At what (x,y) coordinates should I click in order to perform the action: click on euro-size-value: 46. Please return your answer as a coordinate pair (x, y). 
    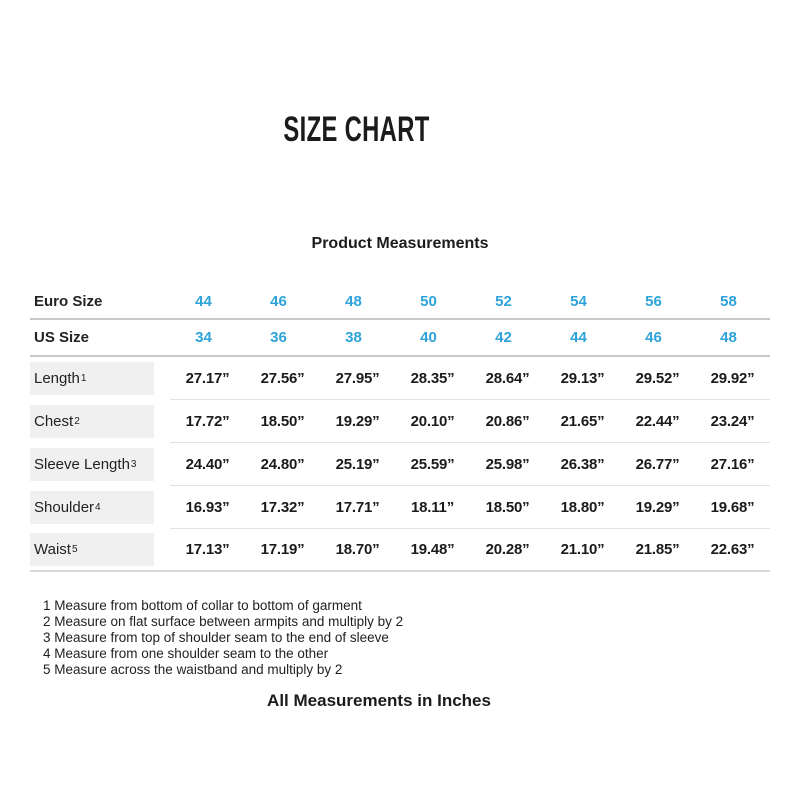
    Looking at the image, I should click on (278, 301).